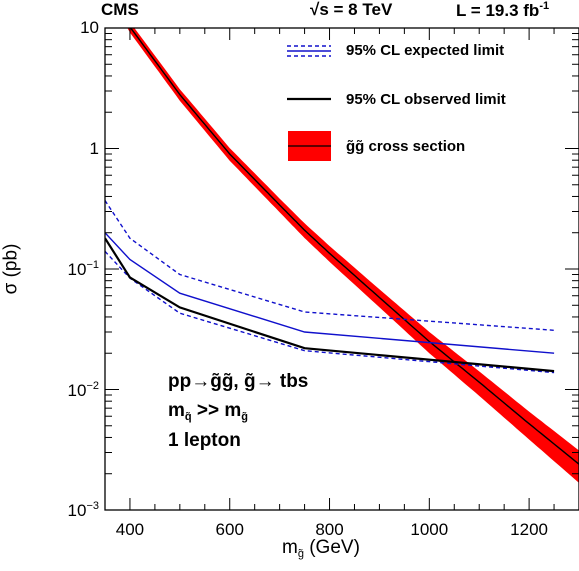 Image resolution: width=579 pixels, height=571 pixels. I want to click on mass-hierarchy-label: mq̃ >> mg̃, so click(208, 411).